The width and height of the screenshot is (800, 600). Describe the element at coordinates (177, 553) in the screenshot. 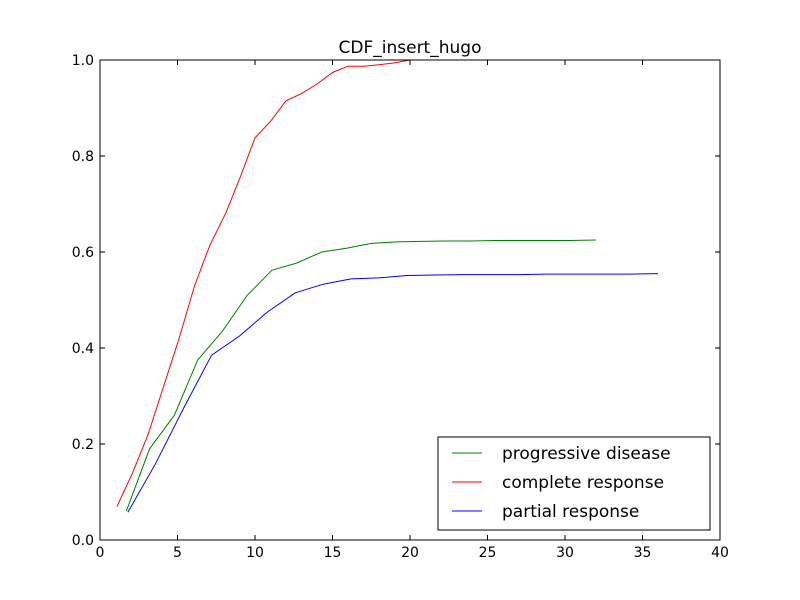

I see `x-tick-label: 5` at that location.